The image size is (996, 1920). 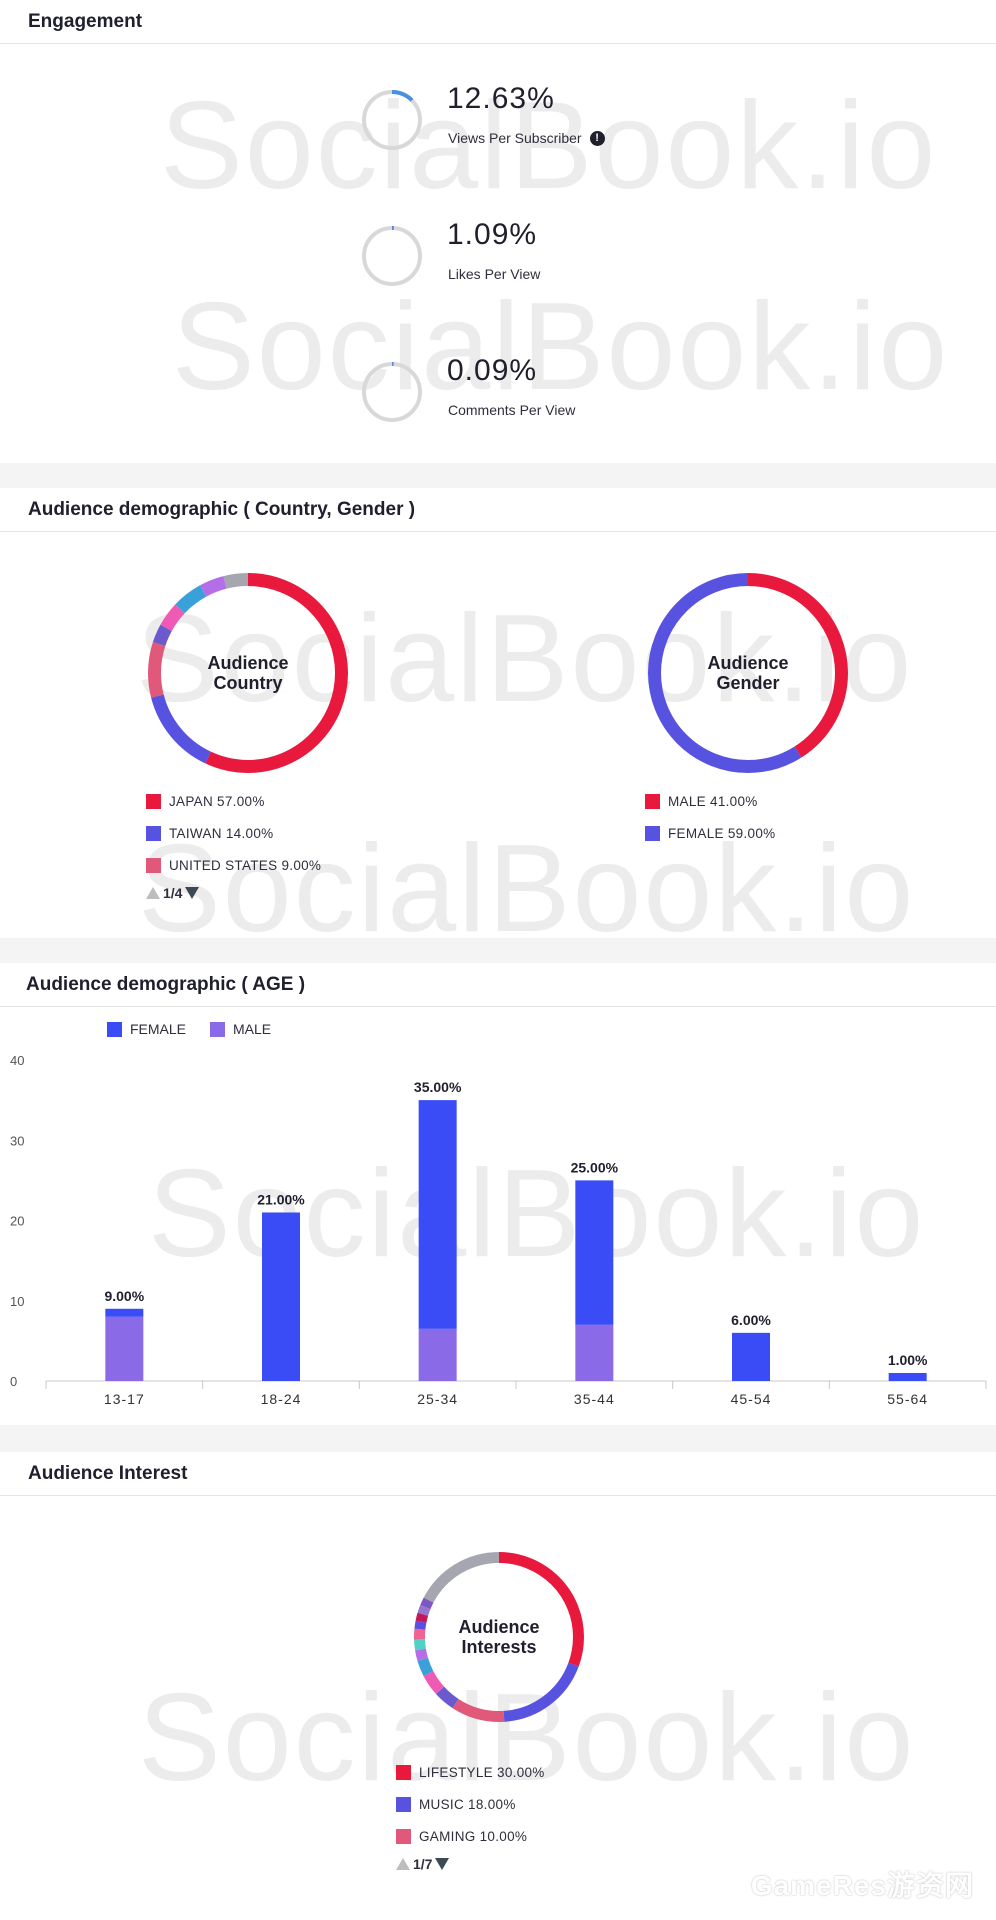 I want to click on legend-item: MALE, so click(x=240, y=1029).